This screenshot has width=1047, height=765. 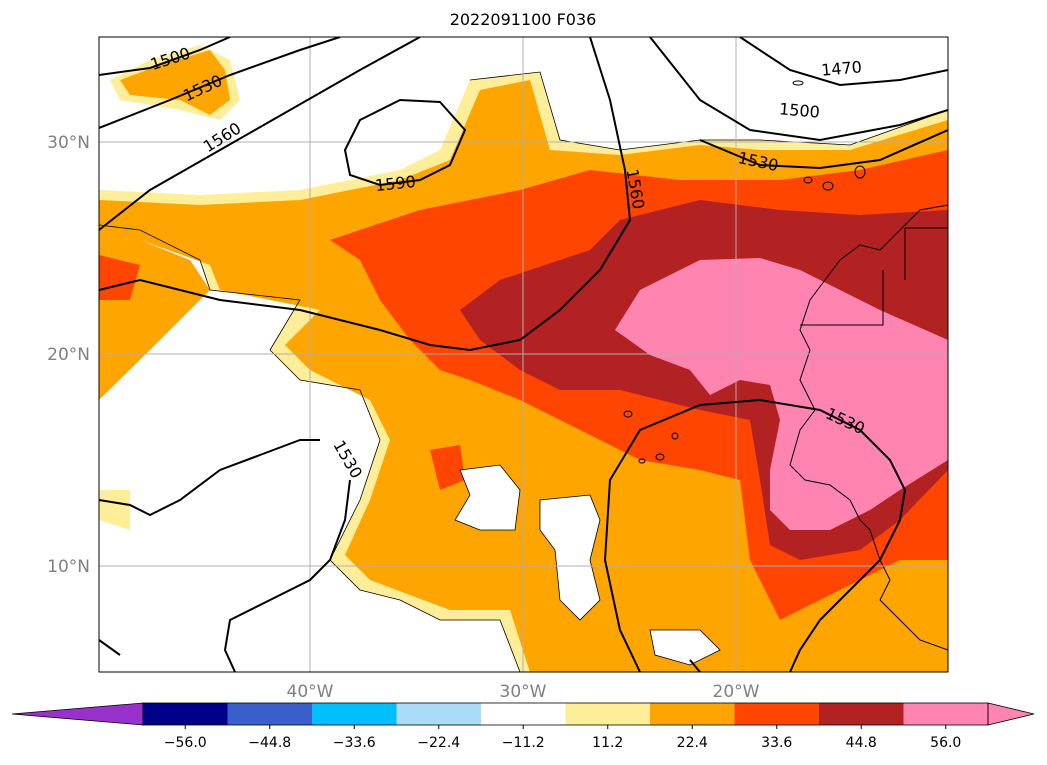 What do you see at coordinates (68, 355) in the screenshot?
I see `lat-label-20n: 20°N` at bounding box center [68, 355].